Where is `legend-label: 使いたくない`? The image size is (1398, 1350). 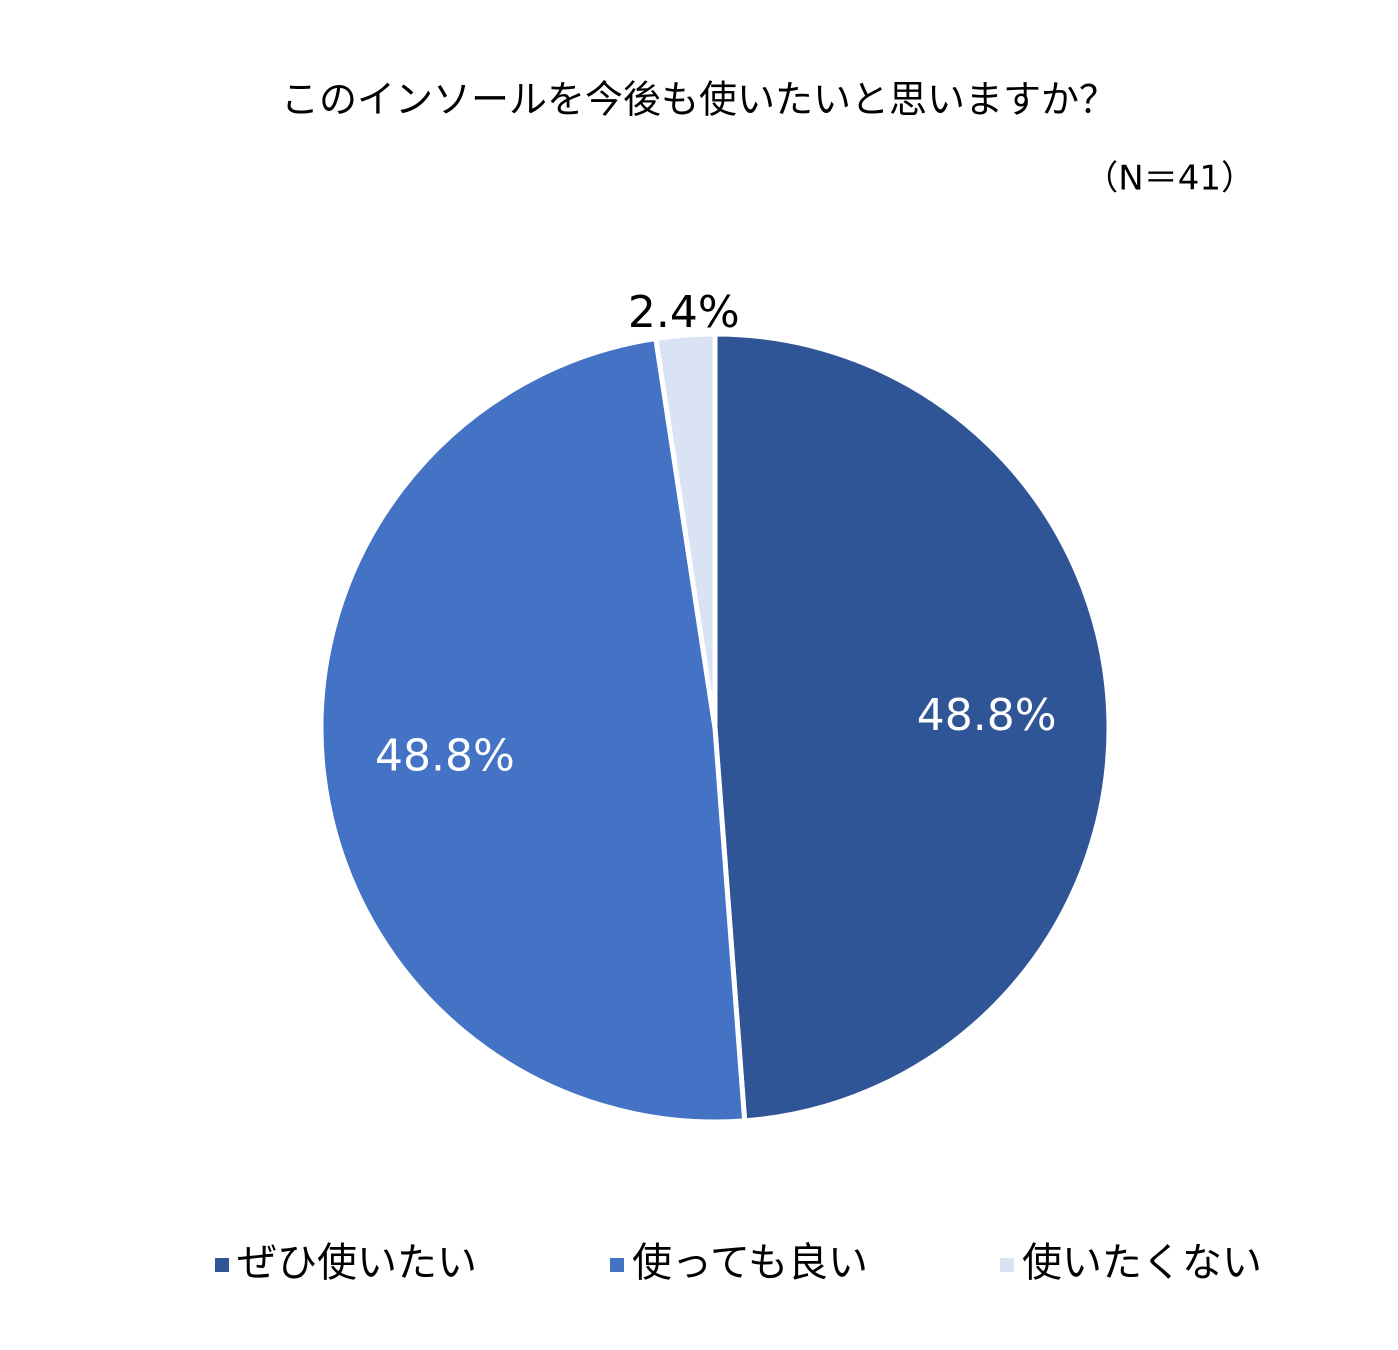 legend-label: 使いたくない is located at coordinates (1142, 1263).